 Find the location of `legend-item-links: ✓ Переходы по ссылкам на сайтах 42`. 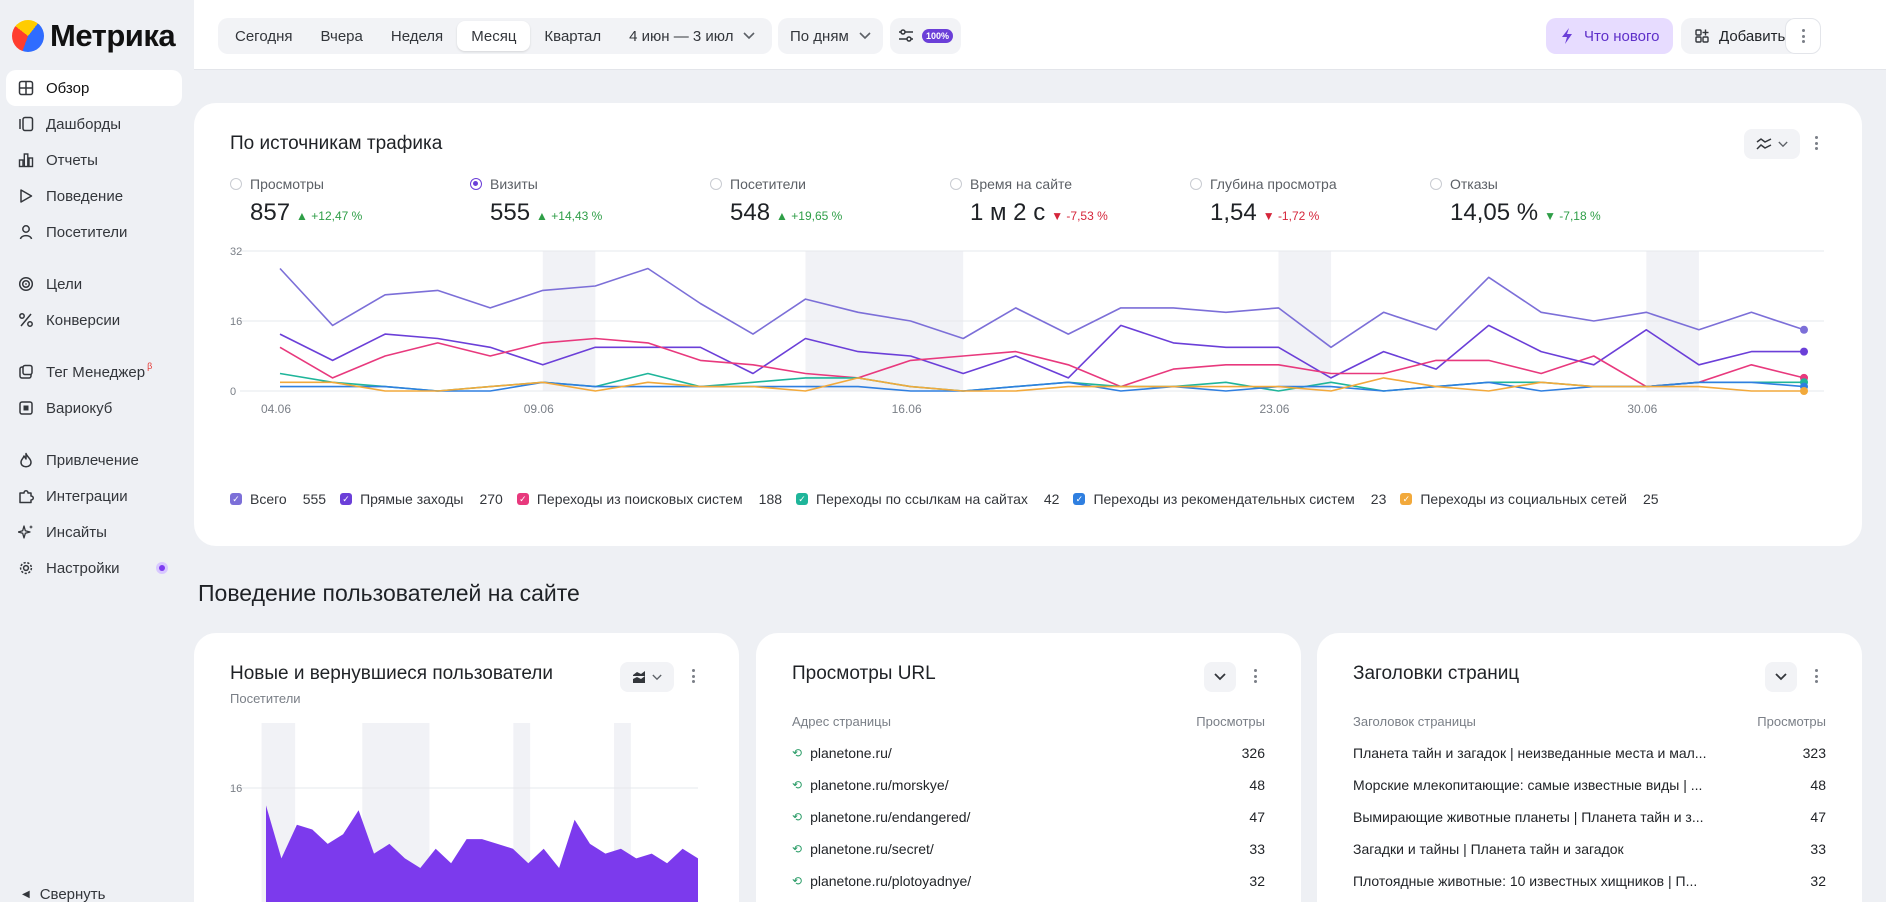

legend-item-links: ✓ Переходы по ссылкам на сайтах 42 is located at coordinates (927, 499).